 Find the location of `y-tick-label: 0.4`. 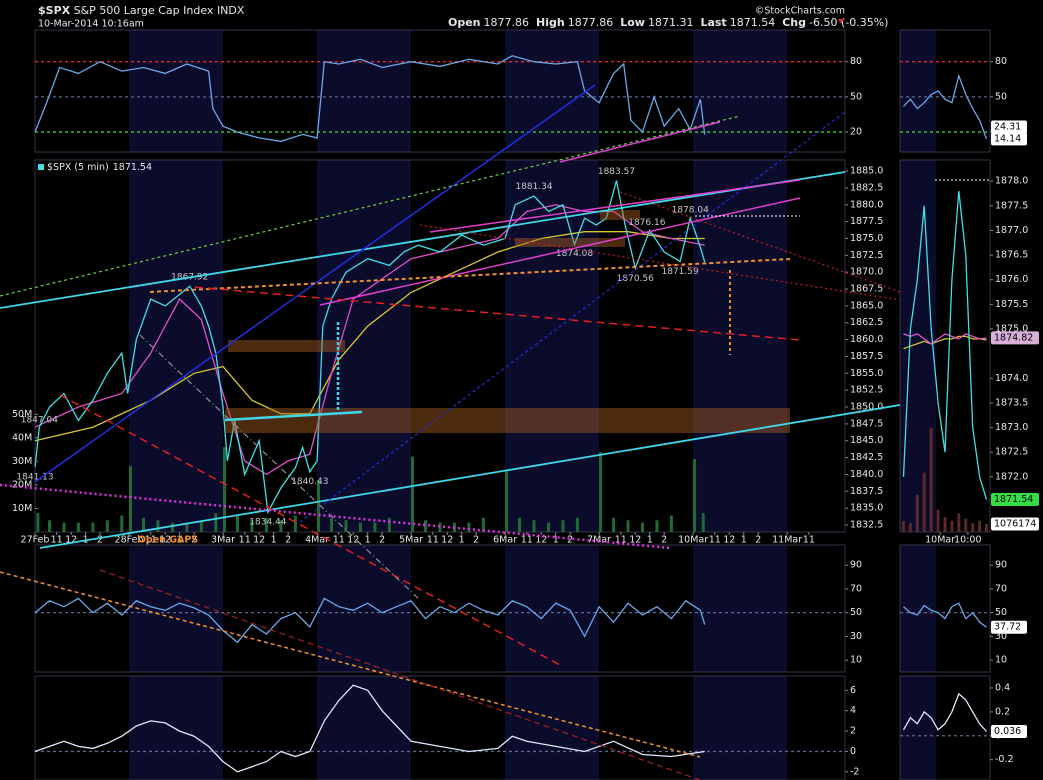

y-tick-label: 0.4 is located at coordinates (1002, 687).